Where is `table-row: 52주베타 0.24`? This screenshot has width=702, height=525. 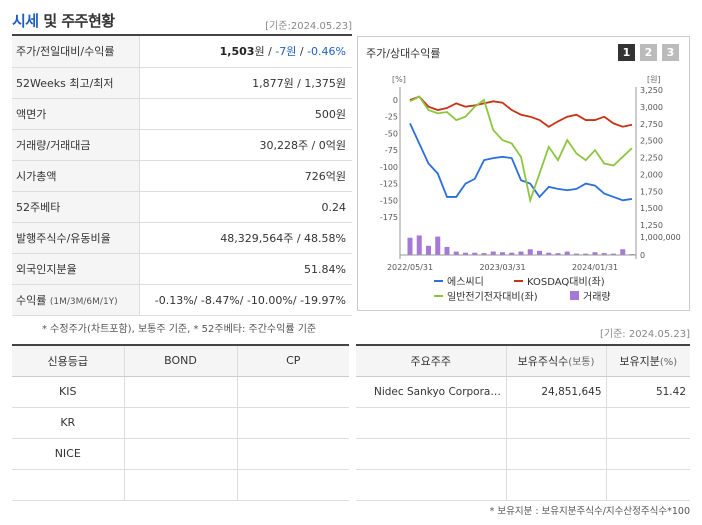
table-row: 52주베타 0.24 is located at coordinates (182, 207).